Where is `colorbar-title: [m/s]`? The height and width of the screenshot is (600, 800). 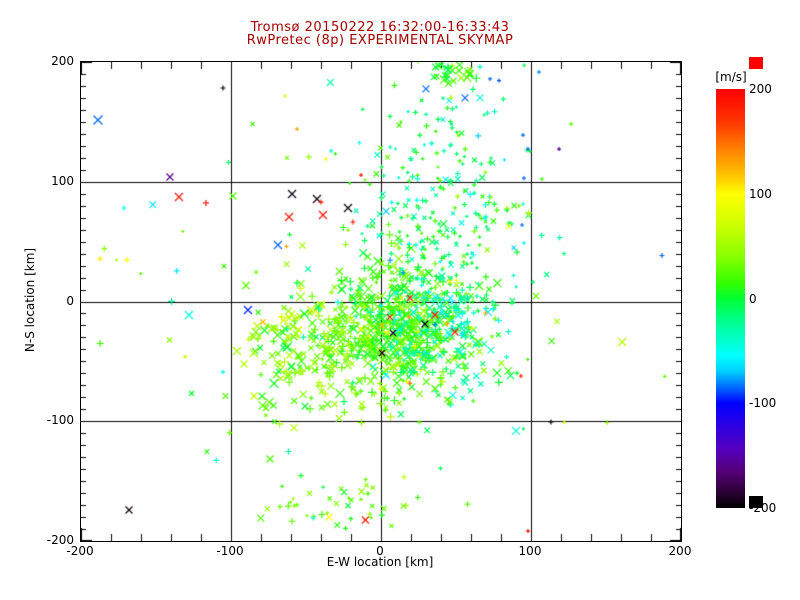 colorbar-title: [m/s] is located at coordinates (731, 77).